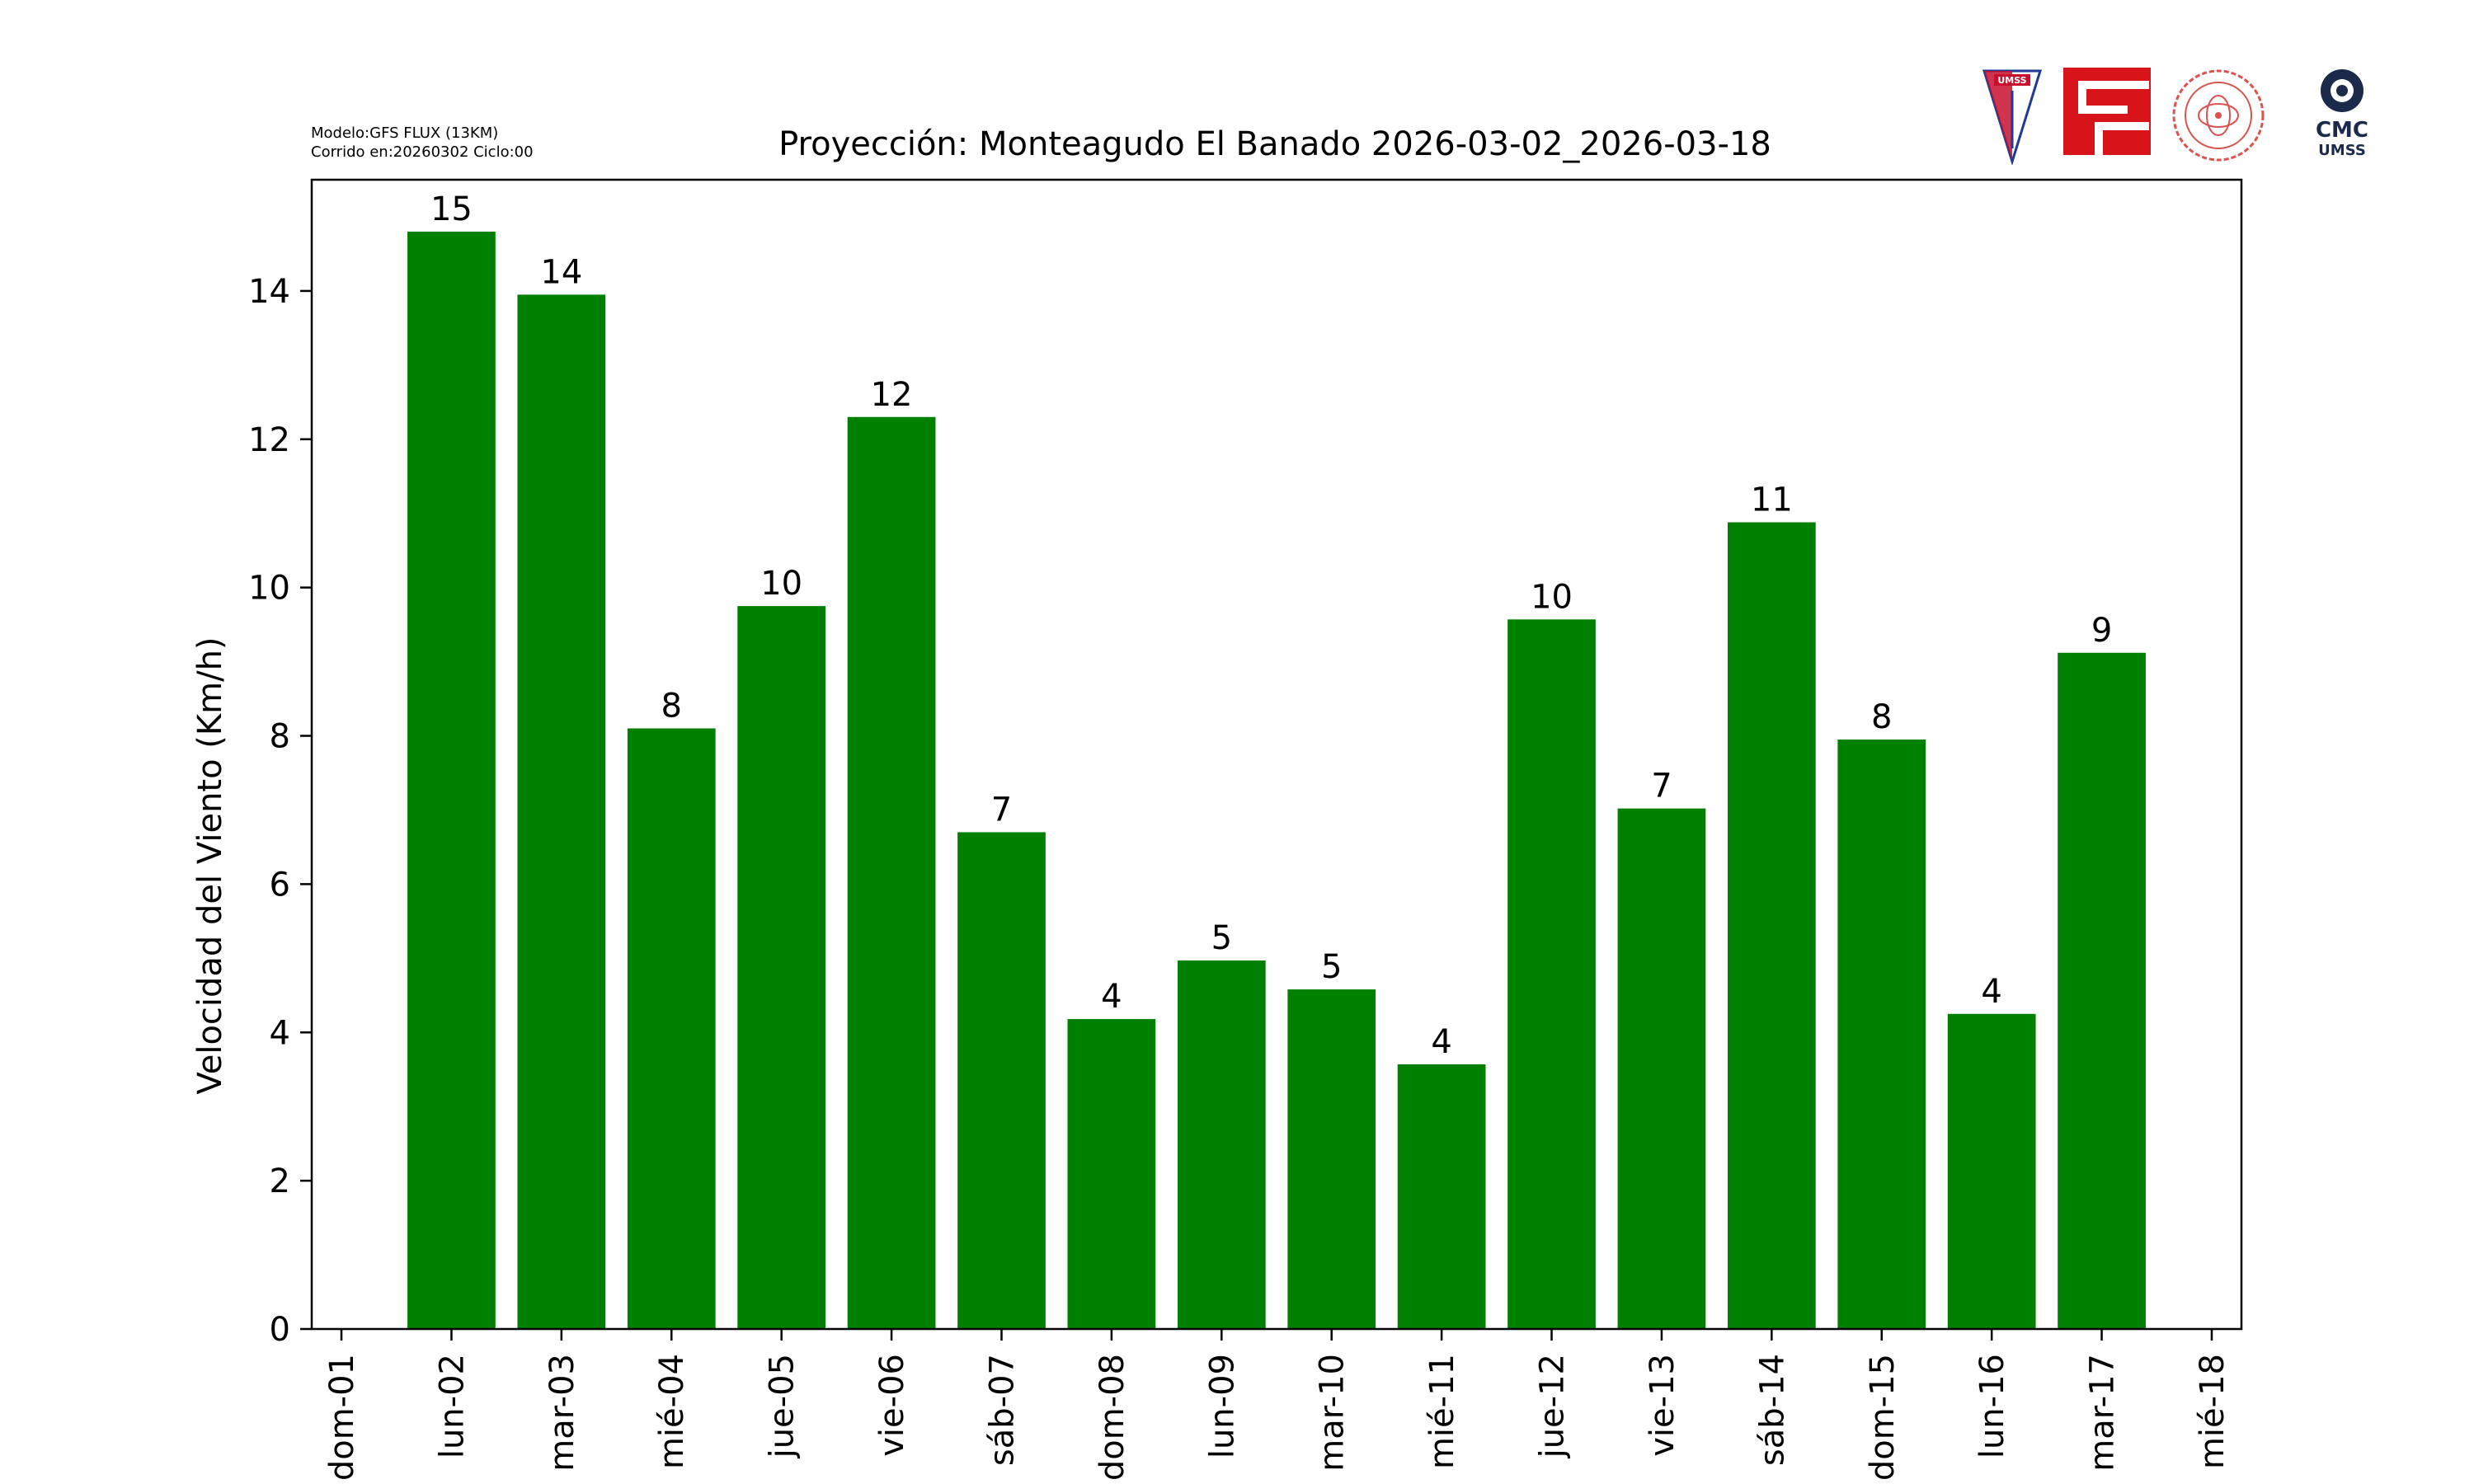 This screenshot has height=1484, width=2474. I want to click on fcyt-logo, so click(2107, 112).